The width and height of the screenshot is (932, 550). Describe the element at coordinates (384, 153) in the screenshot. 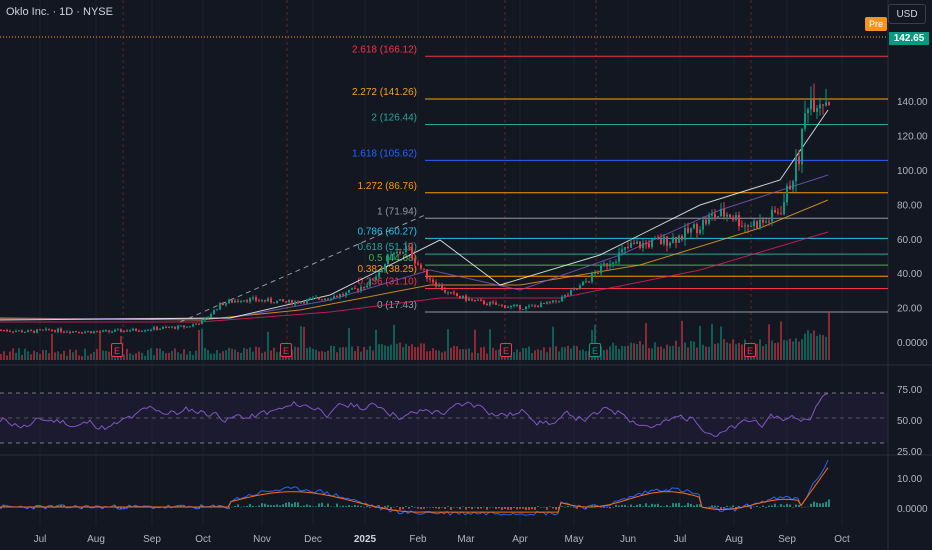

I see `fib-level-label: 1.618 (105.62)` at that location.